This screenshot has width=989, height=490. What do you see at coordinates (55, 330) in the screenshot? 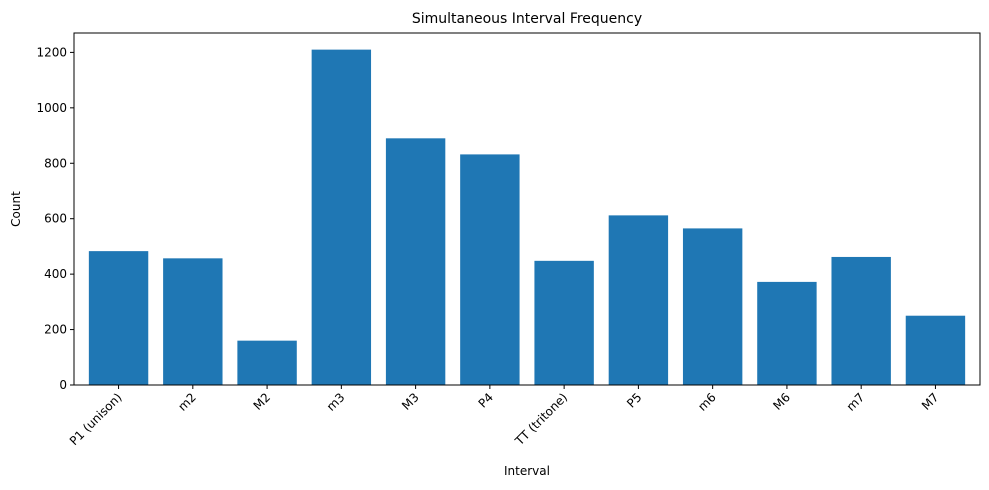
I see `y-tick-label: 200` at bounding box center [55, 330].